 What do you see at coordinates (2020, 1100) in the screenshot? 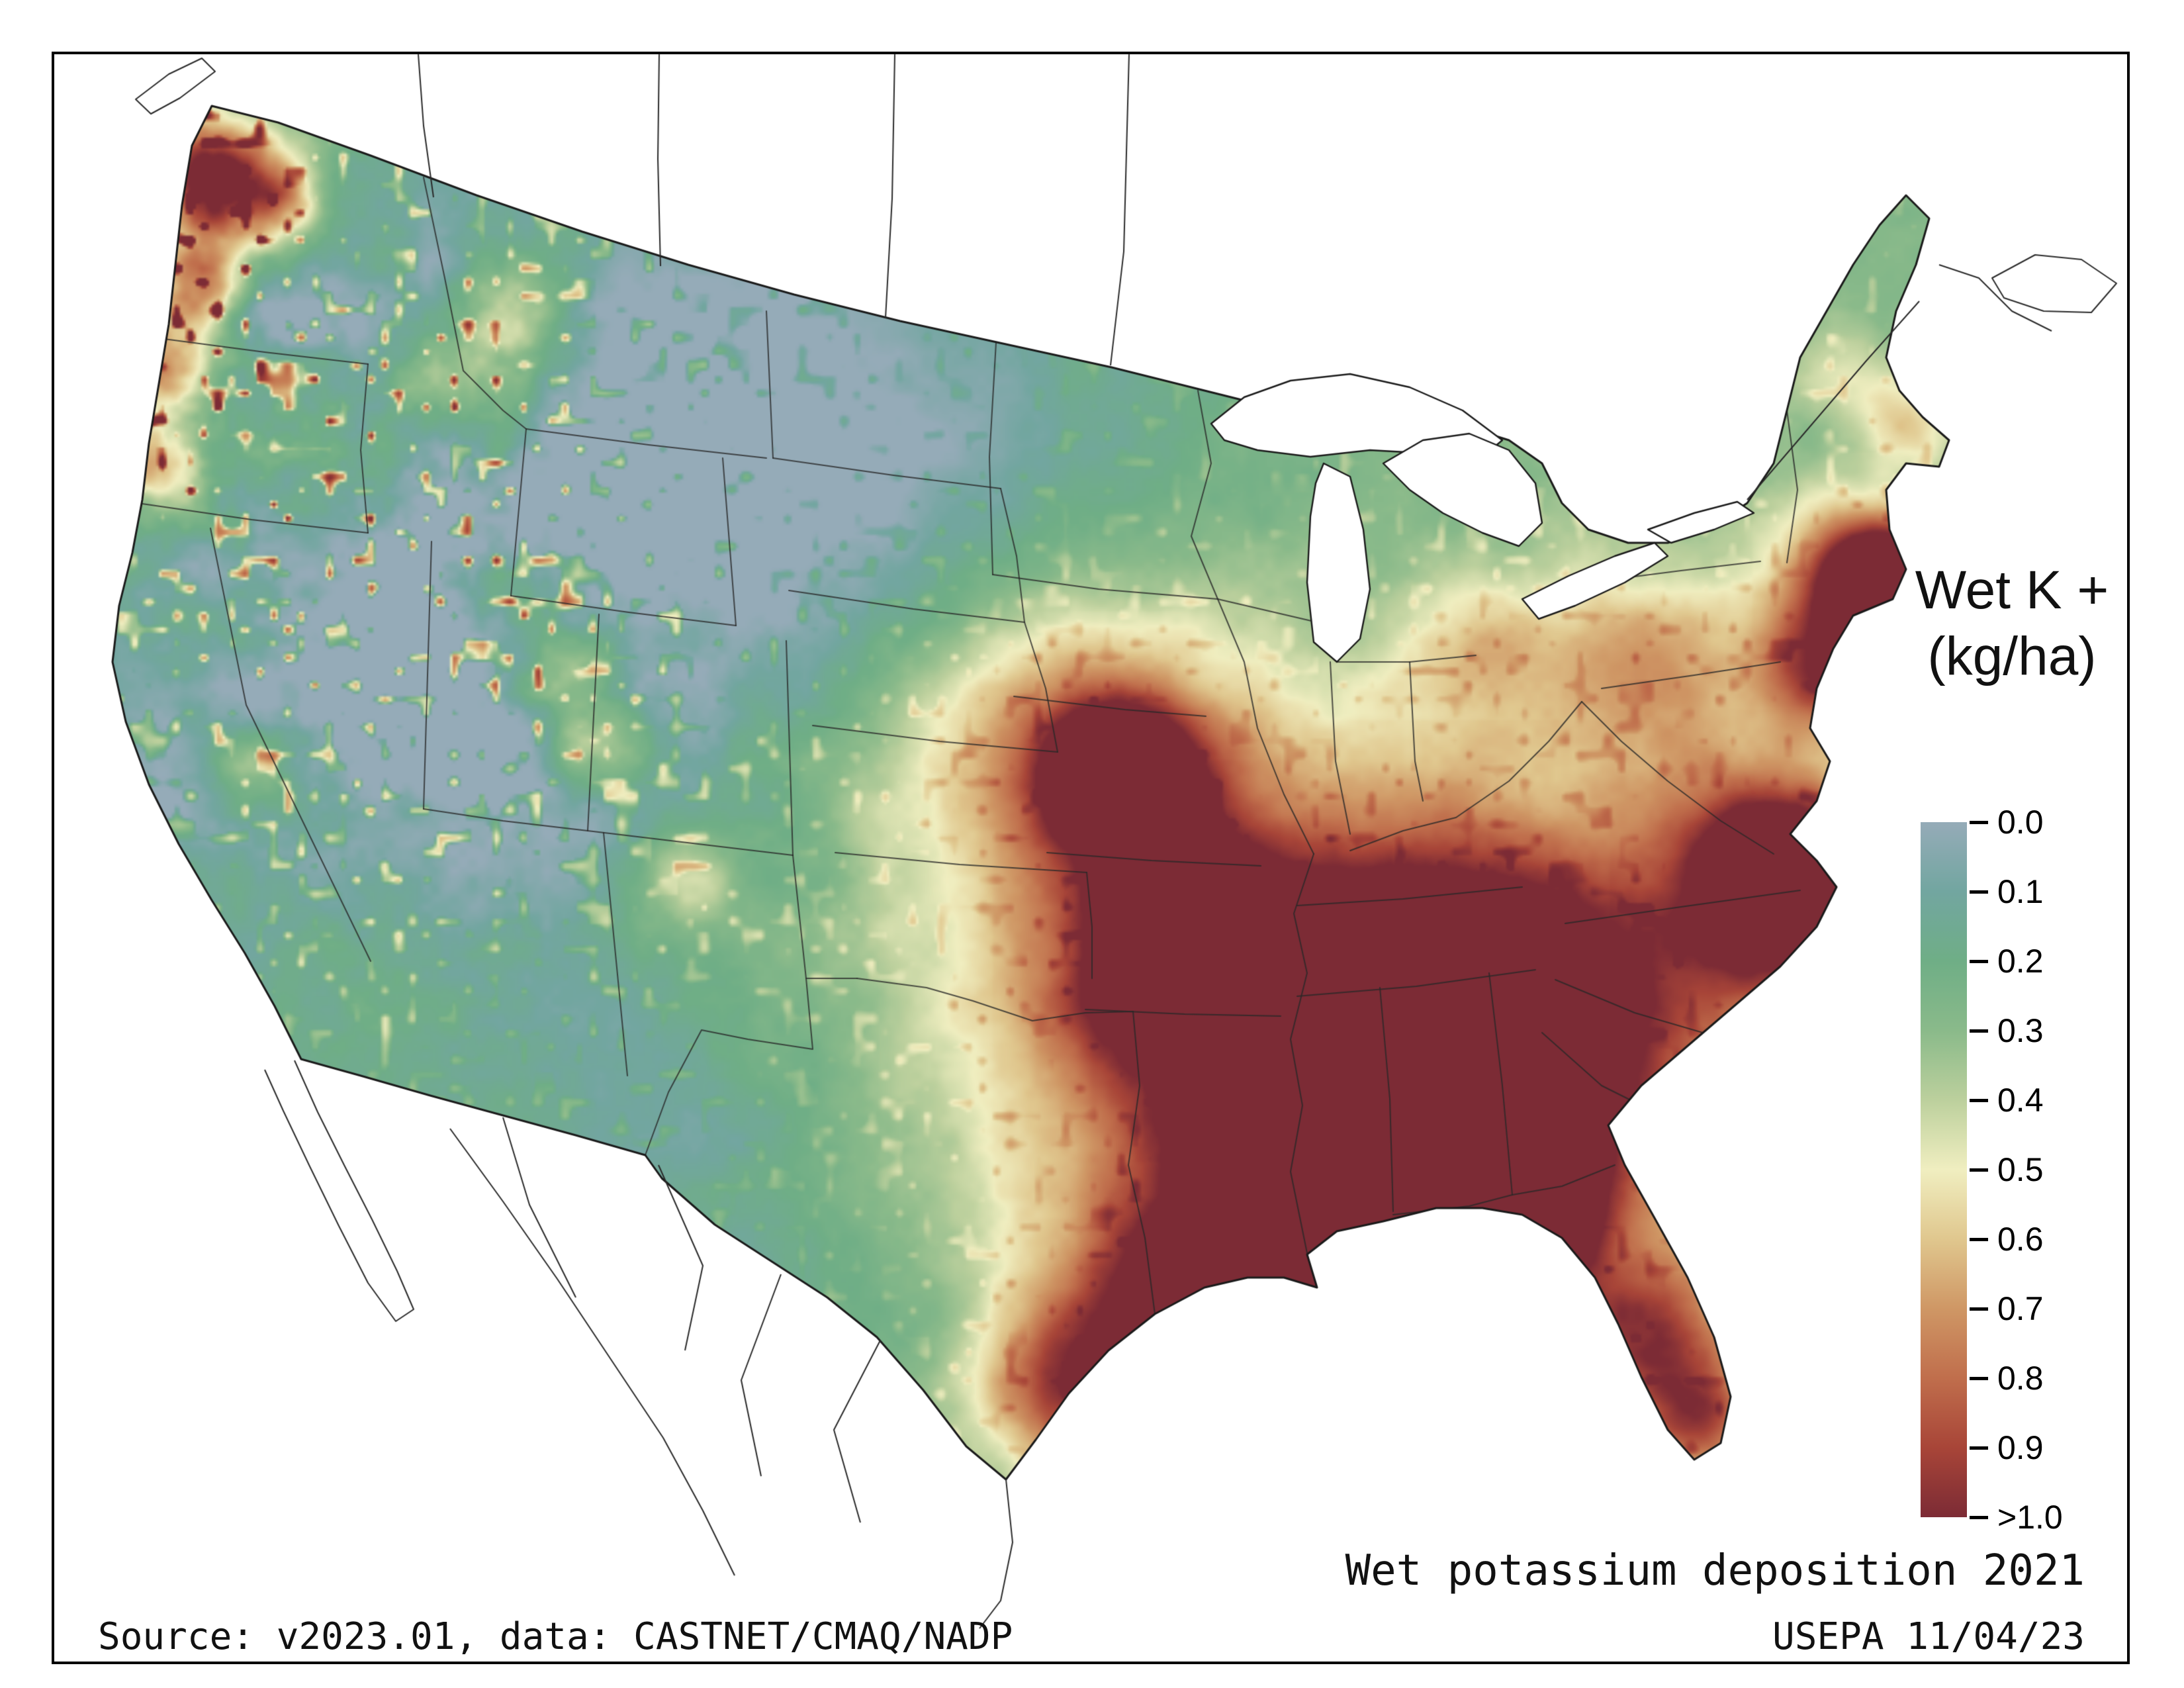
I see `tick-label: 0.4` at bounding box center [2020, 1100].